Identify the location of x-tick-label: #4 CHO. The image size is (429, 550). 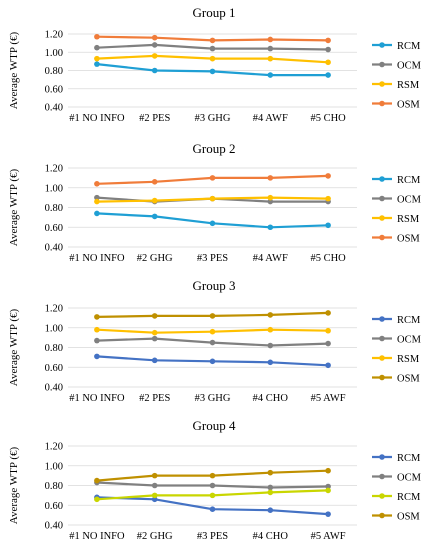
(271, 398).